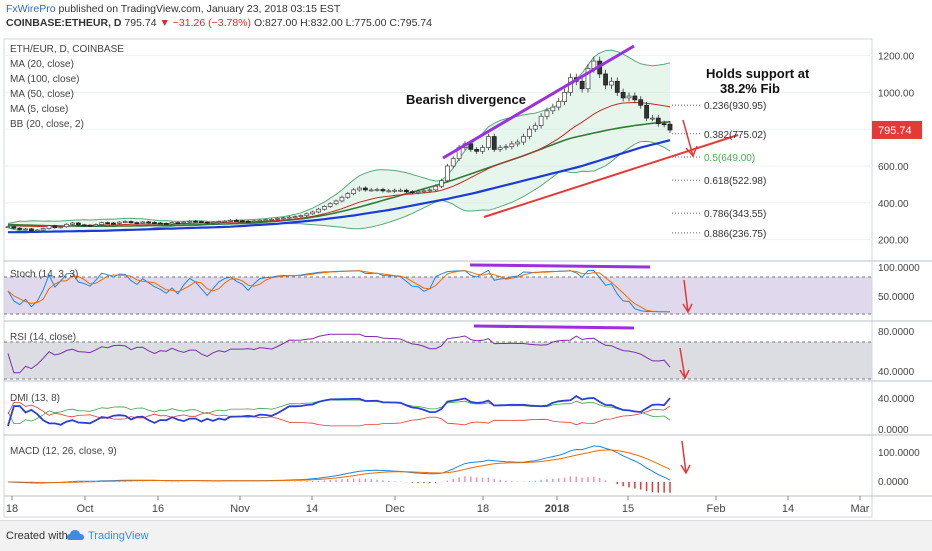 Image resolution: width=932 pixels, height=551 pixels. Describe the element at coordinates (339, 411) in the screenshot. I see `adx-line` at that location.